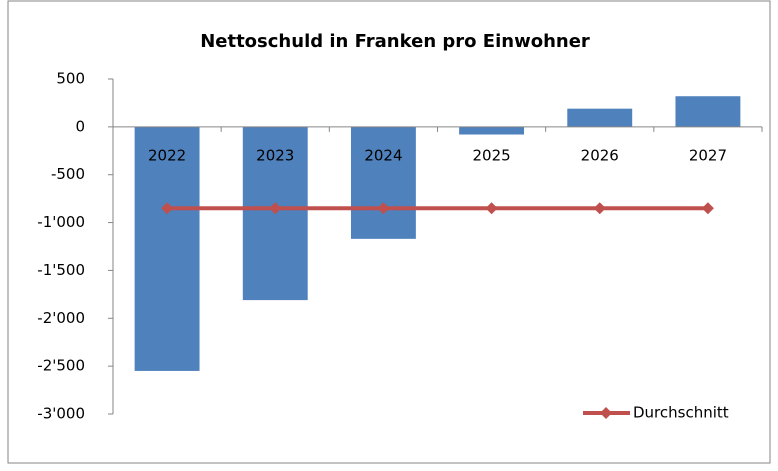 The image size is (778, 471). I want to click on y-tick-label: 0, so click(80, 126).